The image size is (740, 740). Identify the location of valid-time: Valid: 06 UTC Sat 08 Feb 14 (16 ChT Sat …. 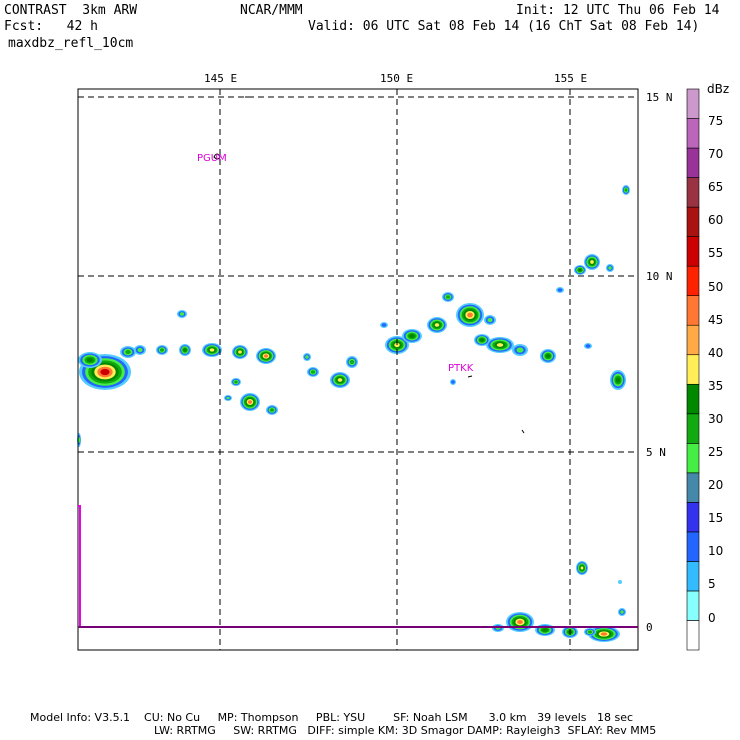
(504, 26).